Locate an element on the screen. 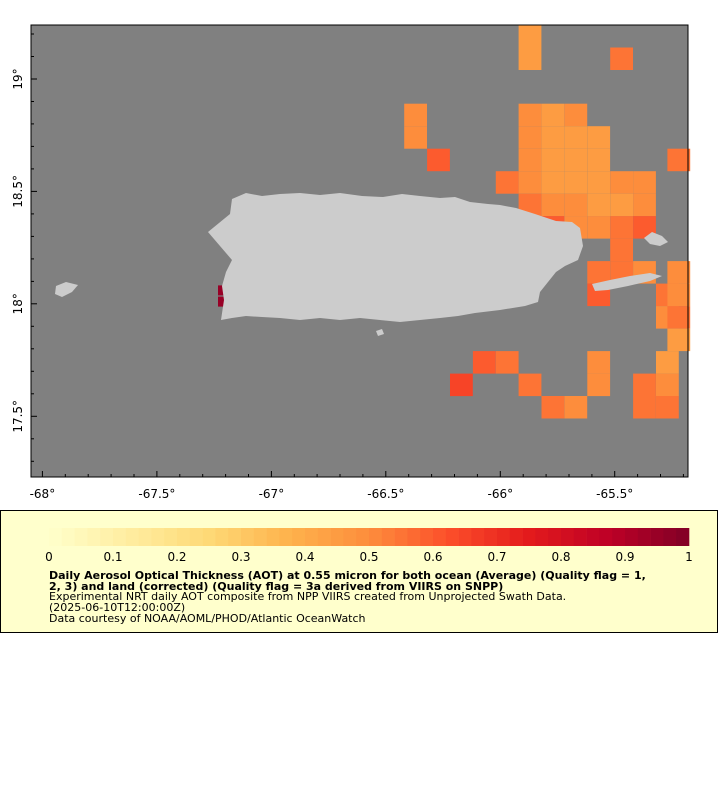 The width and height of the screenshot is (720, 800). latitude-label: 17.5° is located at coordinates (18, 416).